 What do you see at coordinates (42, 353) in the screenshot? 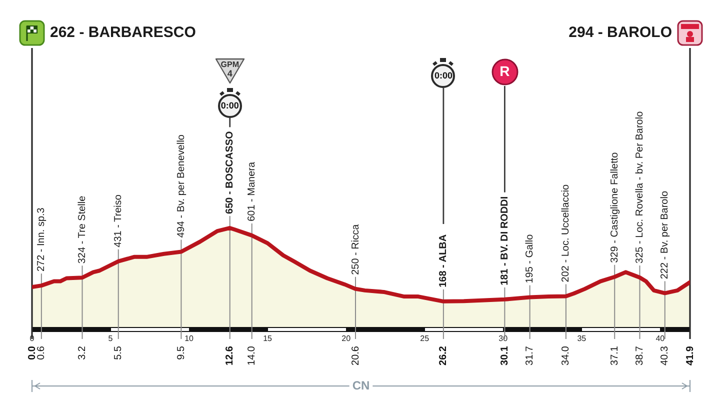
I see `x2-tick-label: 0.6` at bounding box center [42, 353].